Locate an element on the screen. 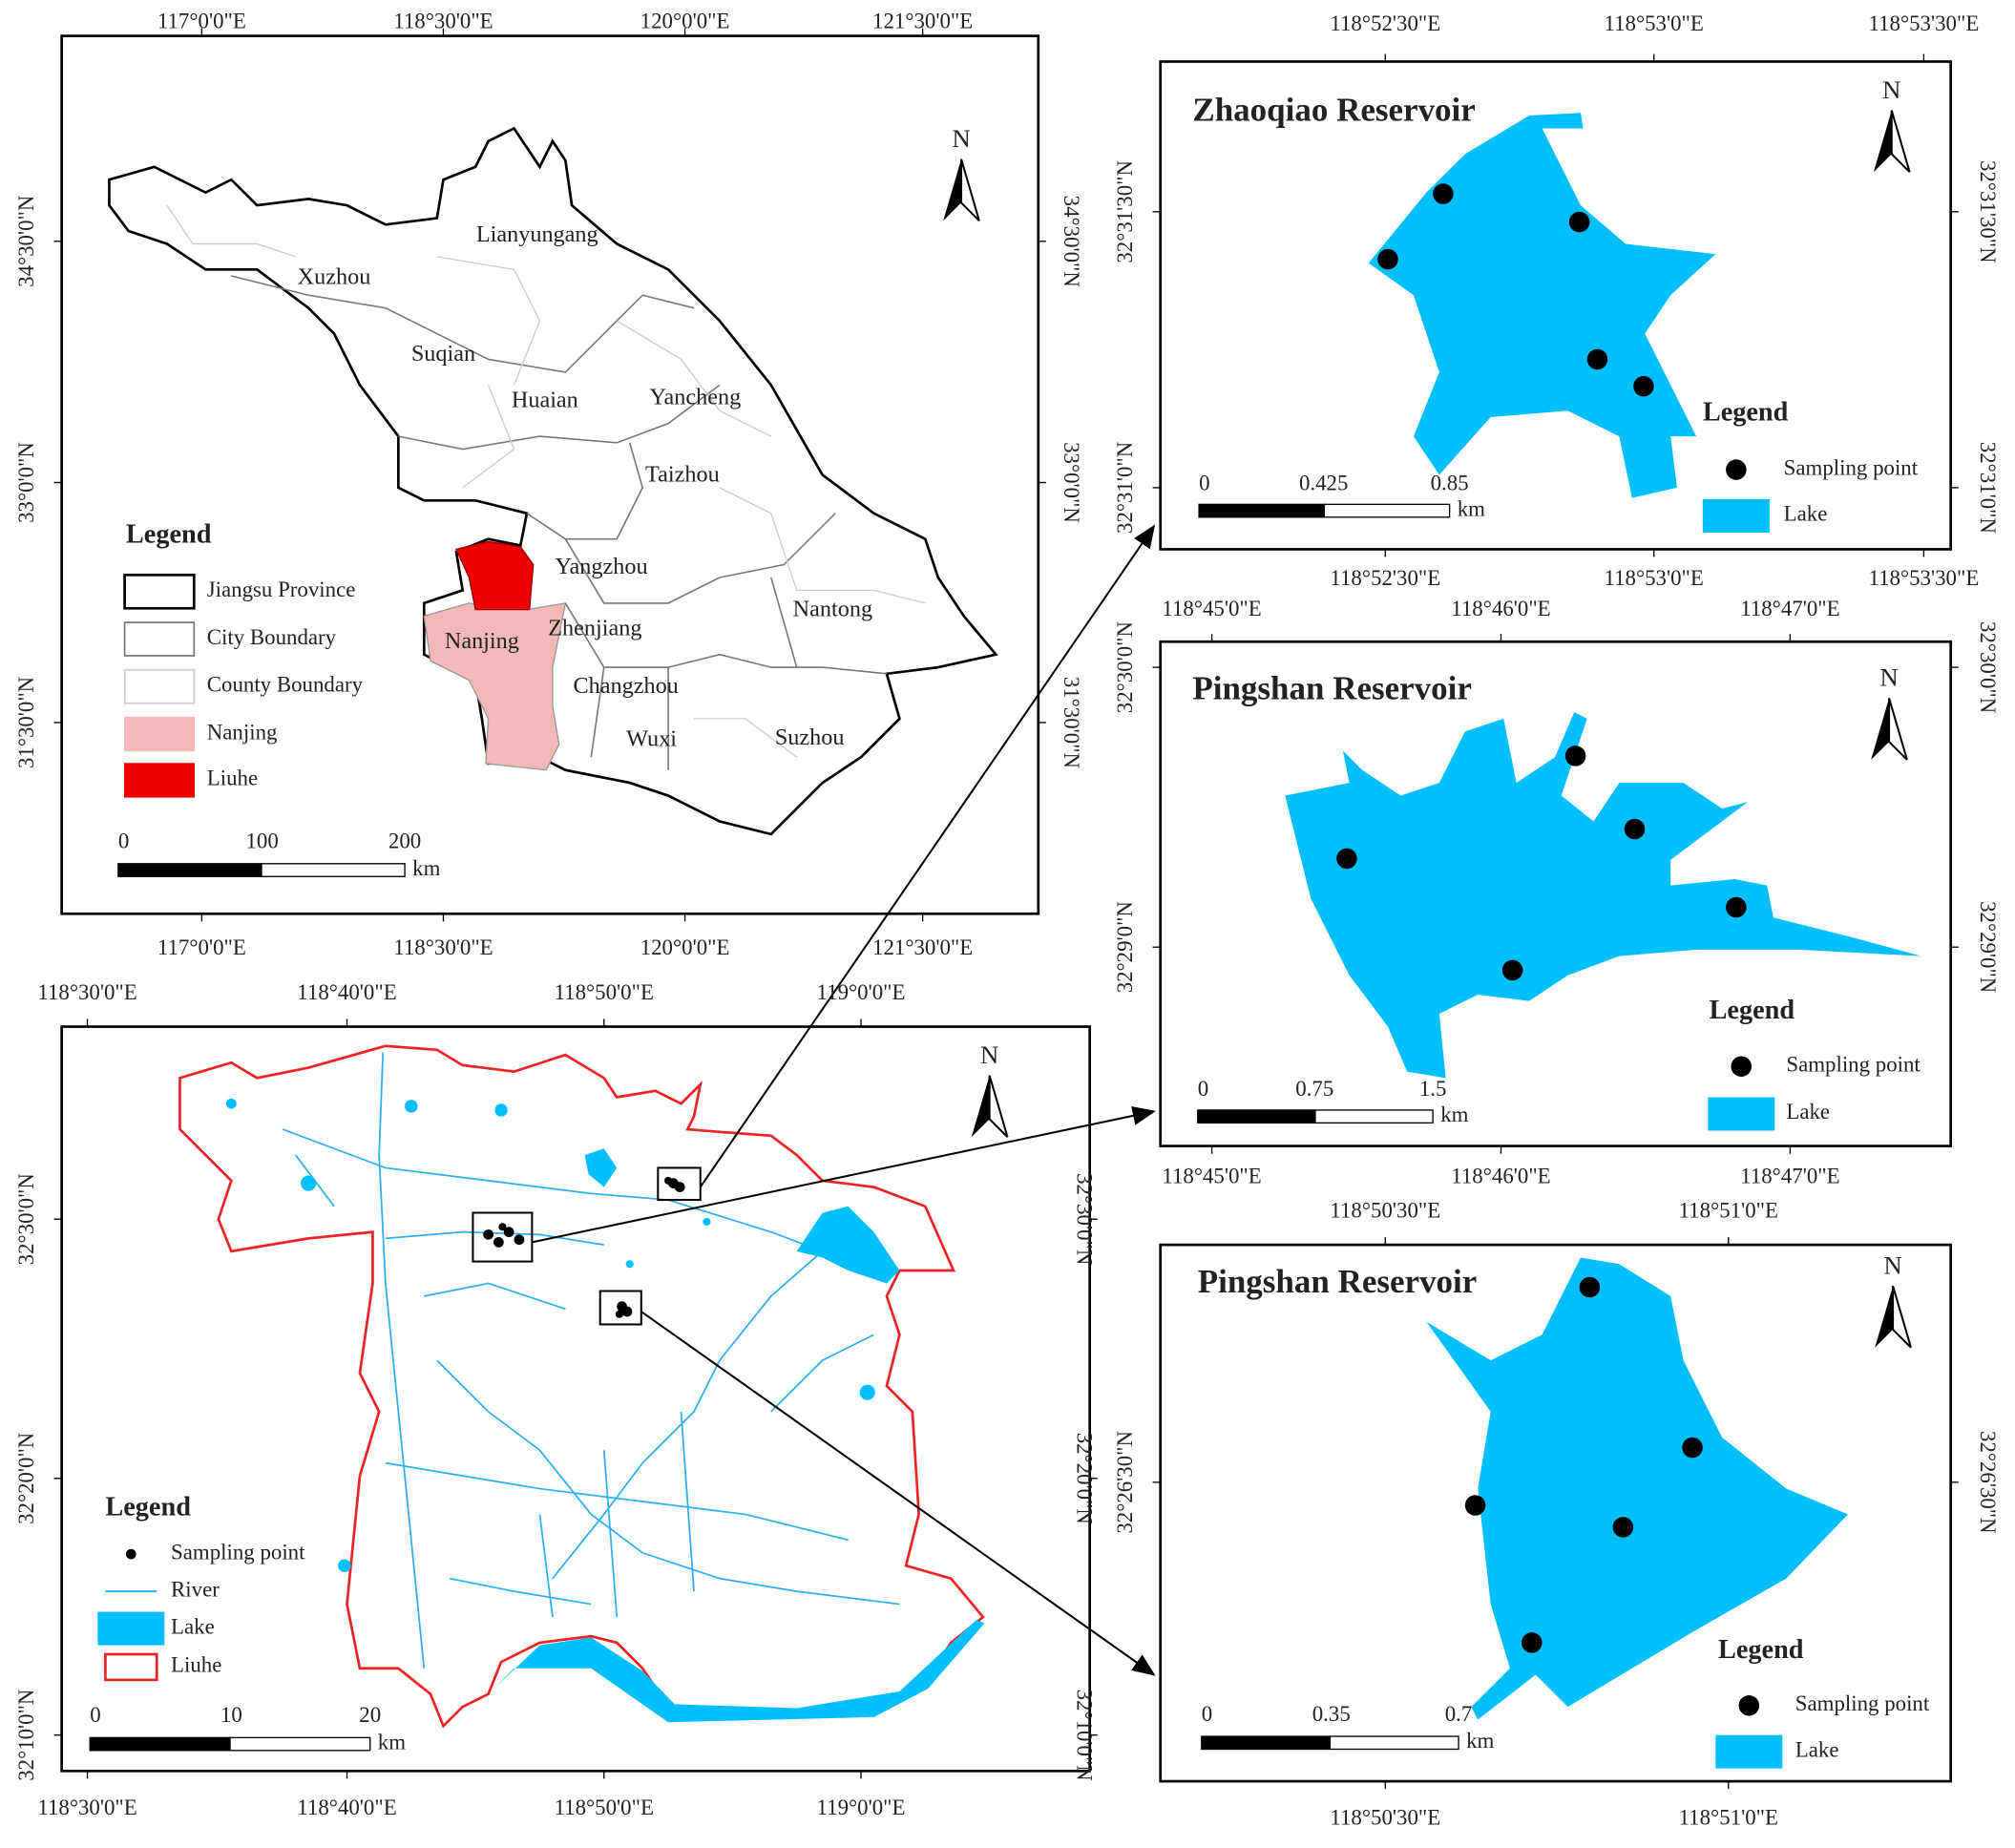 The height and width of the screenshot is (1848, 2015). place-label: Taizhou is located at coordinates (682, 474).